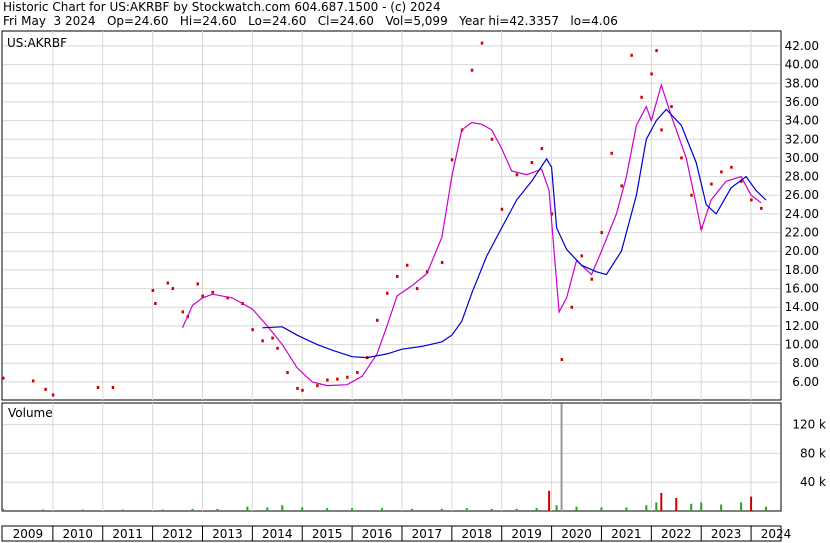 The image size is (830, 543). What do you see at coordinates (227, 534) in the screenshot?
I see `x-tick-label: 2013` at bounding box center [227, 534].